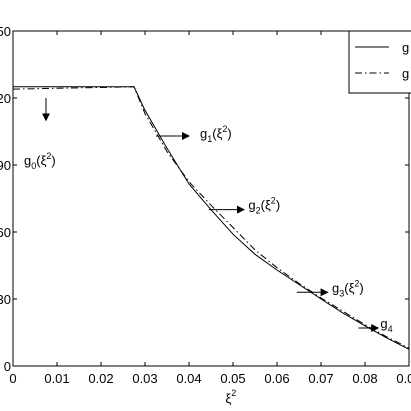  I want to click on x-tick-label: 0.08, so click(364, 378).